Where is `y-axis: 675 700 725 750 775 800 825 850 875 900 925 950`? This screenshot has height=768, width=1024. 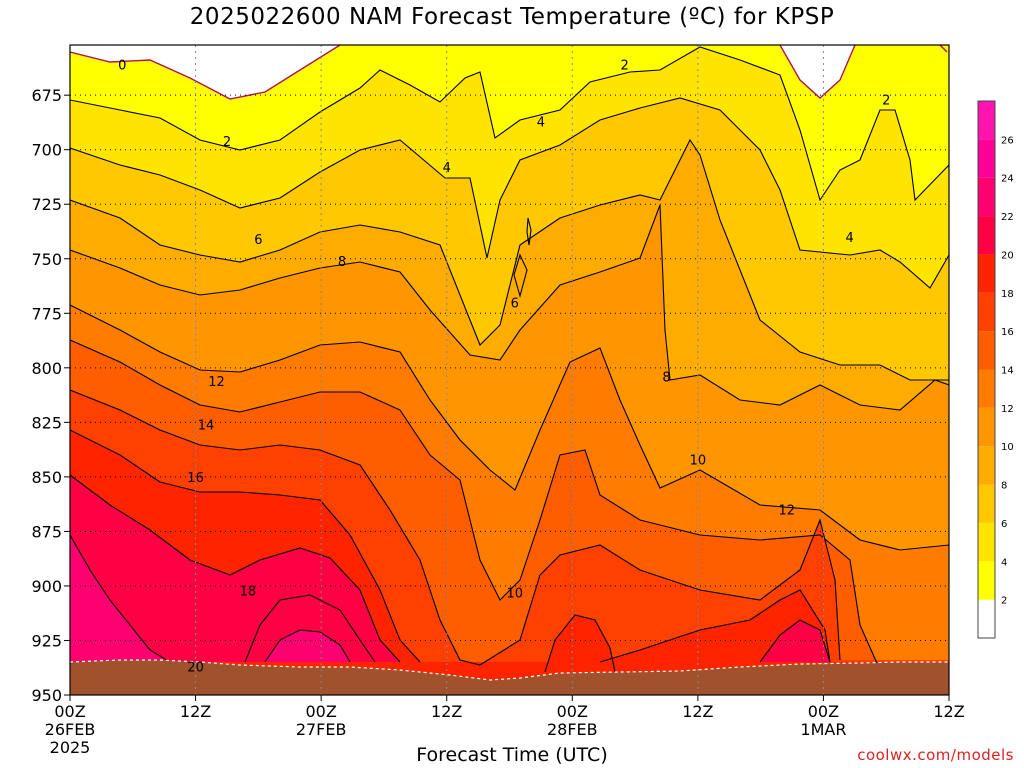 y-axis: 675 700 725 750 775 800 825 850 875 900 925 950 is located at coordinates (50, 395).